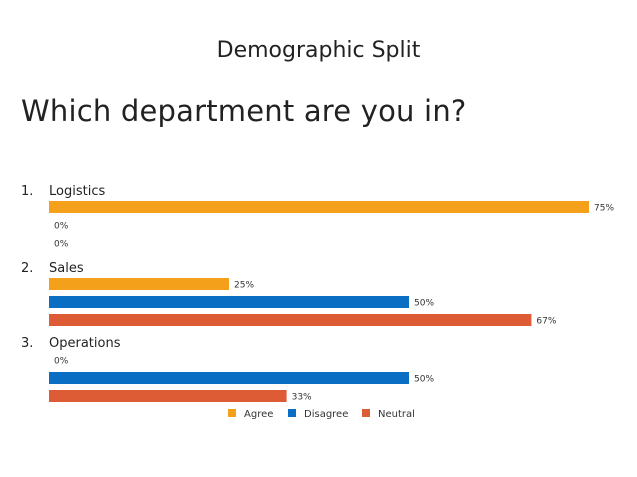 Image resolution: width=637 pixels, height=477 pixels. I want to click on legend-label-neutral: Neutral, so click(396, 414).